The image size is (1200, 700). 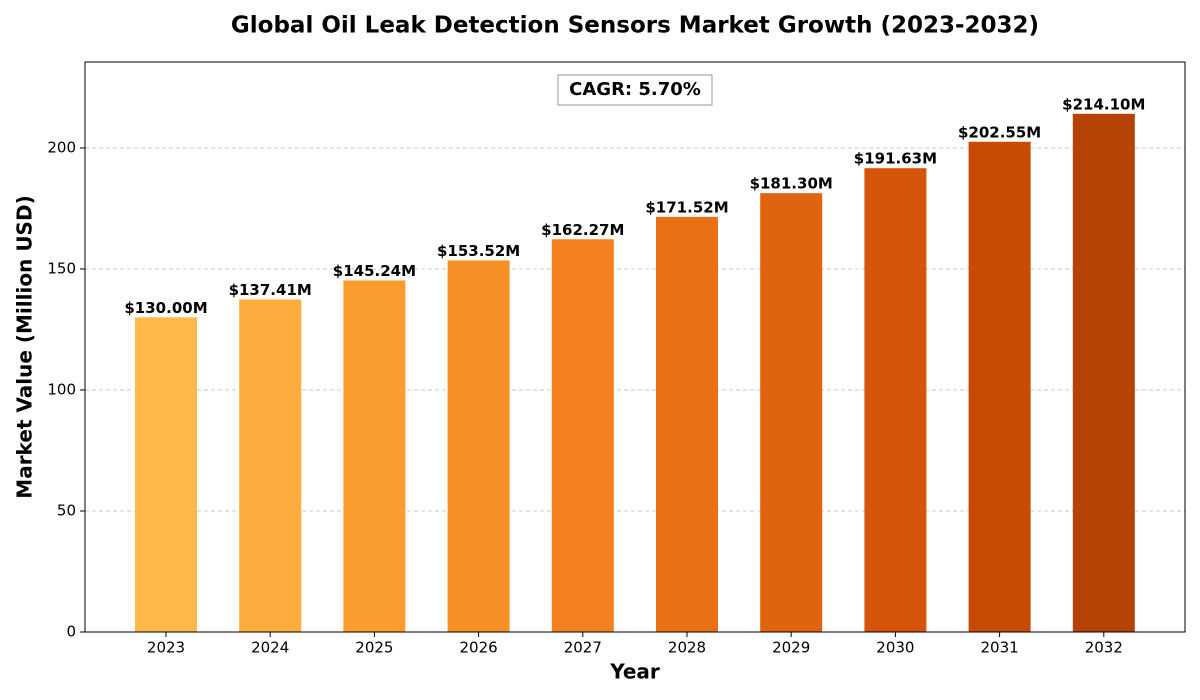 I want to click on y-axis-label: Market Value (Million USD), so click(x=25, y=346).